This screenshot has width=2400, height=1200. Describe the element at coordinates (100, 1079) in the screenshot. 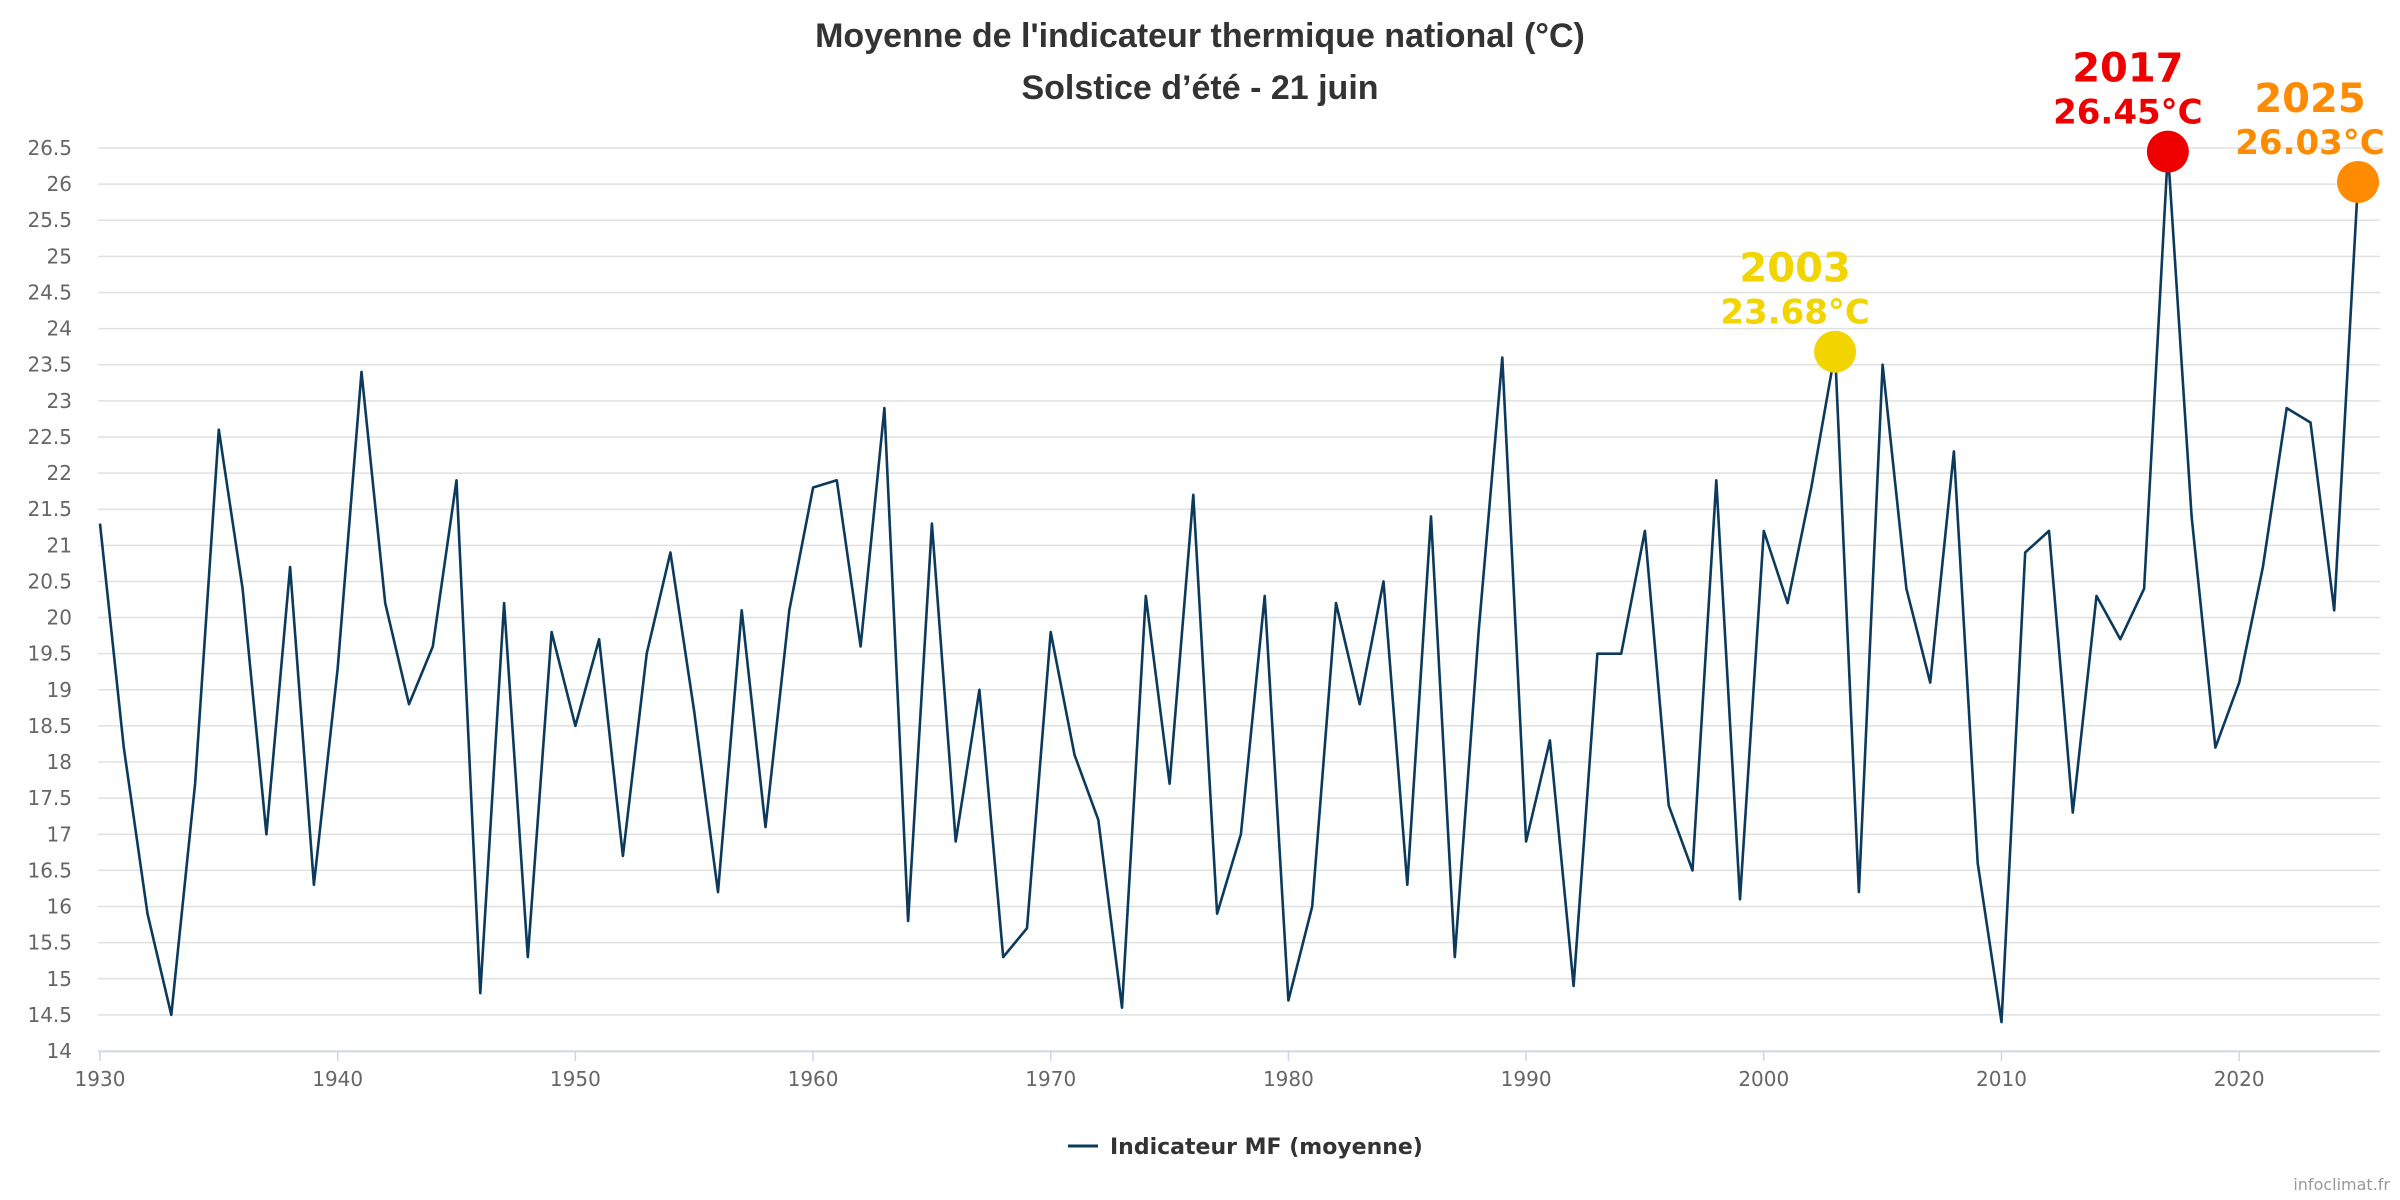

I see `x-tick-label: 1930` at that location.